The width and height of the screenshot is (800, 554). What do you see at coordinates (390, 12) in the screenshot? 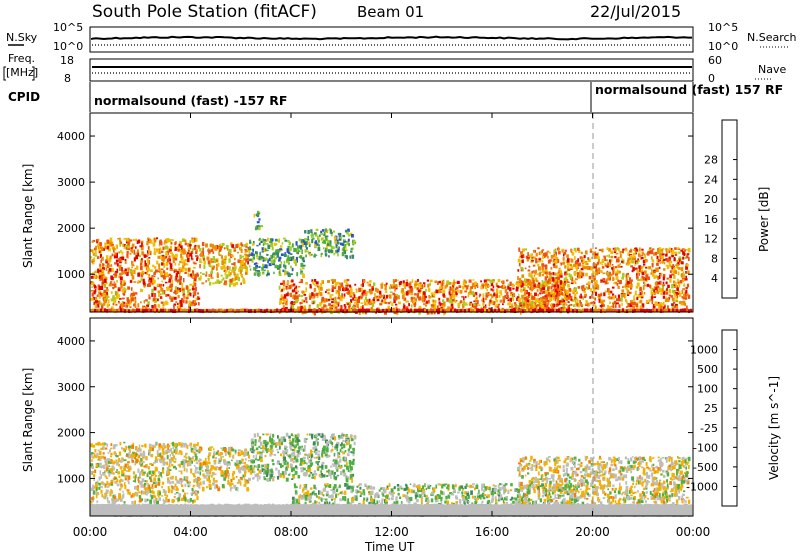
I see `beam-label: Beam 01` at bounding box center [390, 12].